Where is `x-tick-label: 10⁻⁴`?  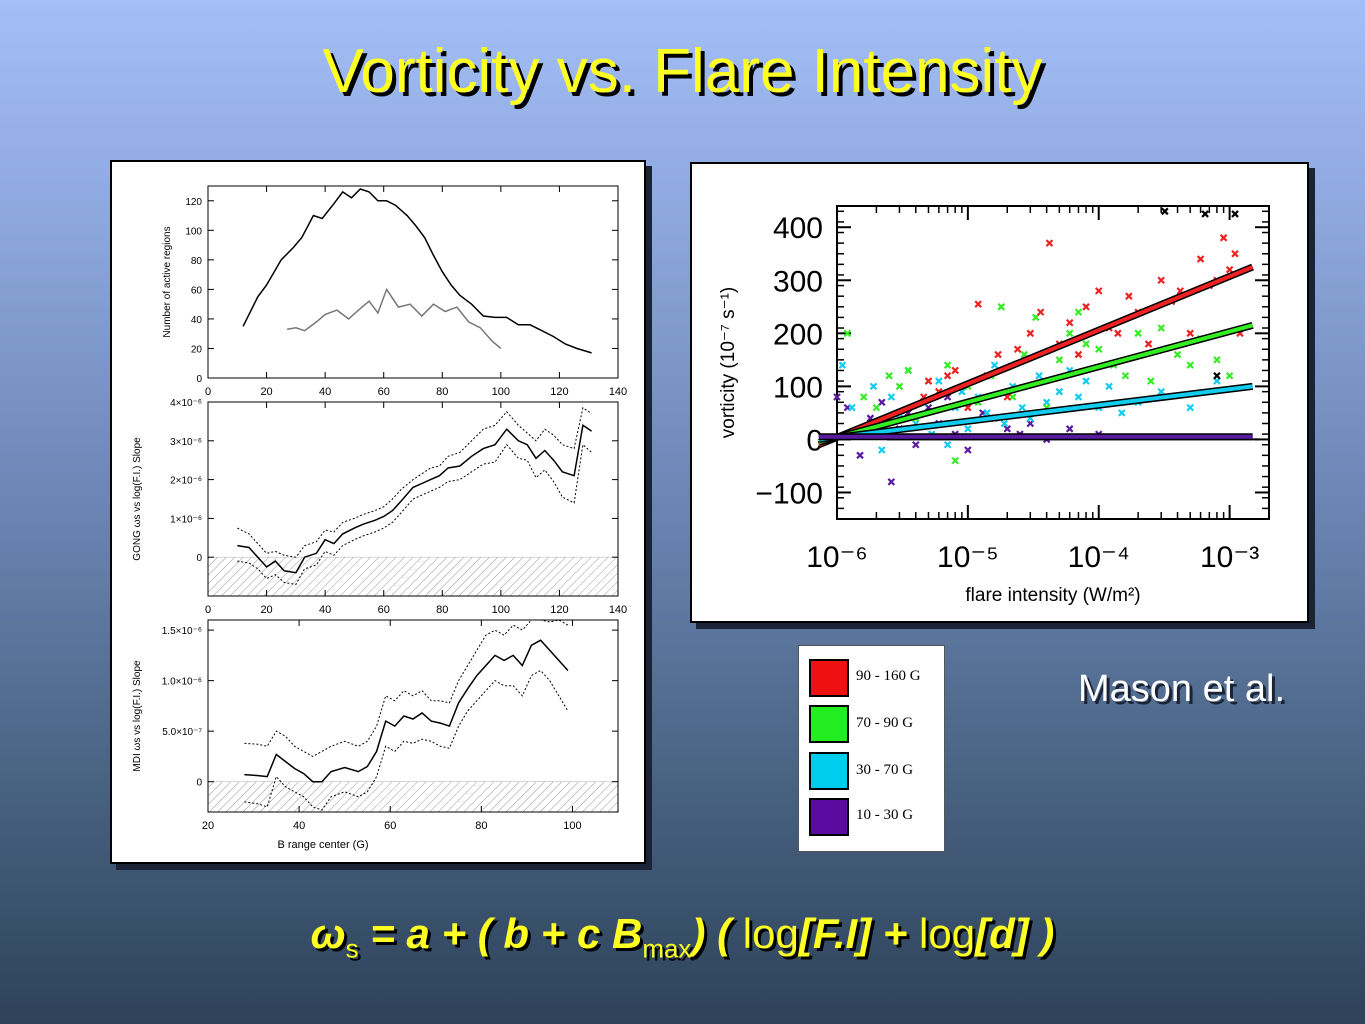
x-tick-label: 10⁻⁴ is located at coordinates (1099, 557).